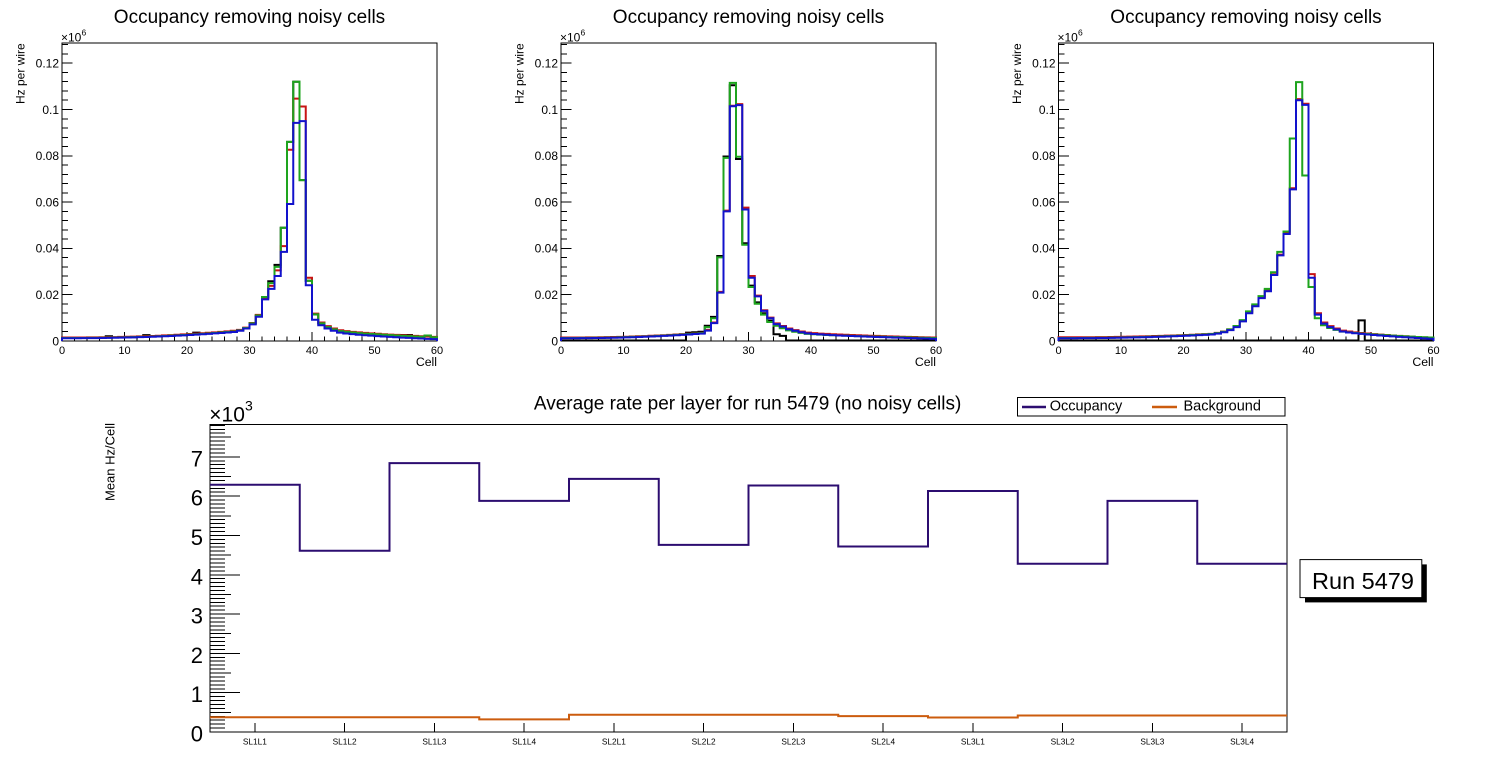  I want to click on svg-text: 1, so click(197, 694).